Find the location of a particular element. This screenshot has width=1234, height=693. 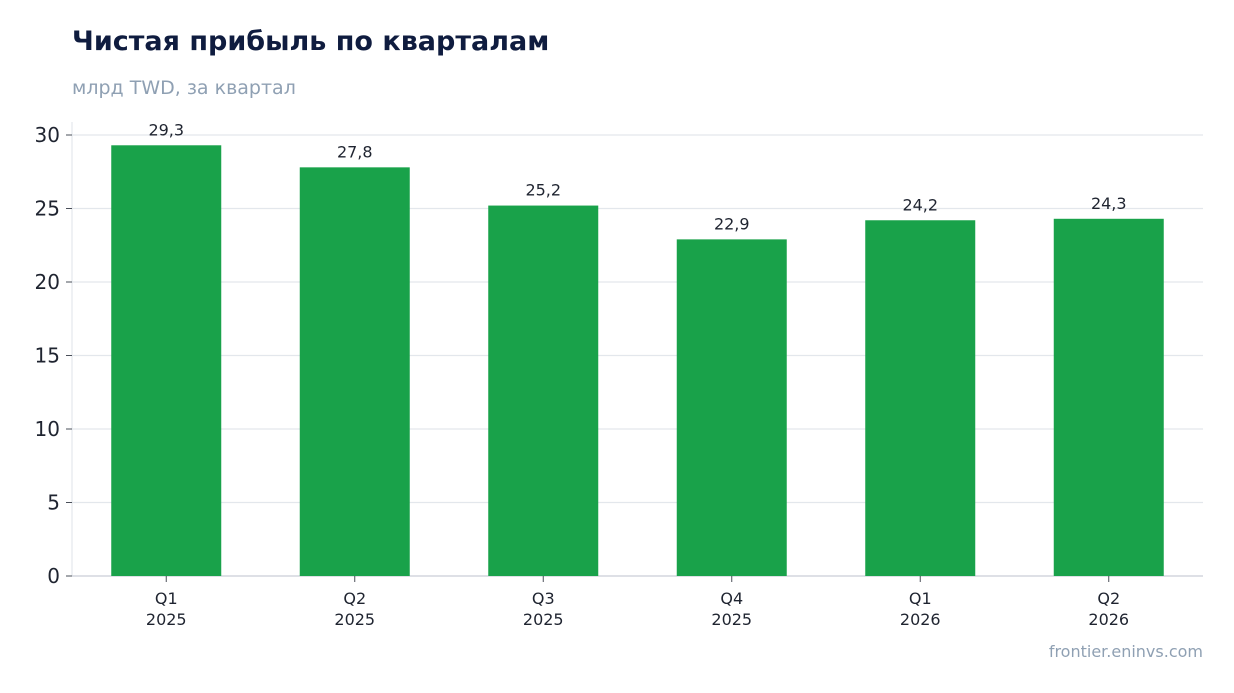

bar-value-labels: 29,3 27,8 25,2 22,9 24,2 24,3 is located at coordinates (637, 176).